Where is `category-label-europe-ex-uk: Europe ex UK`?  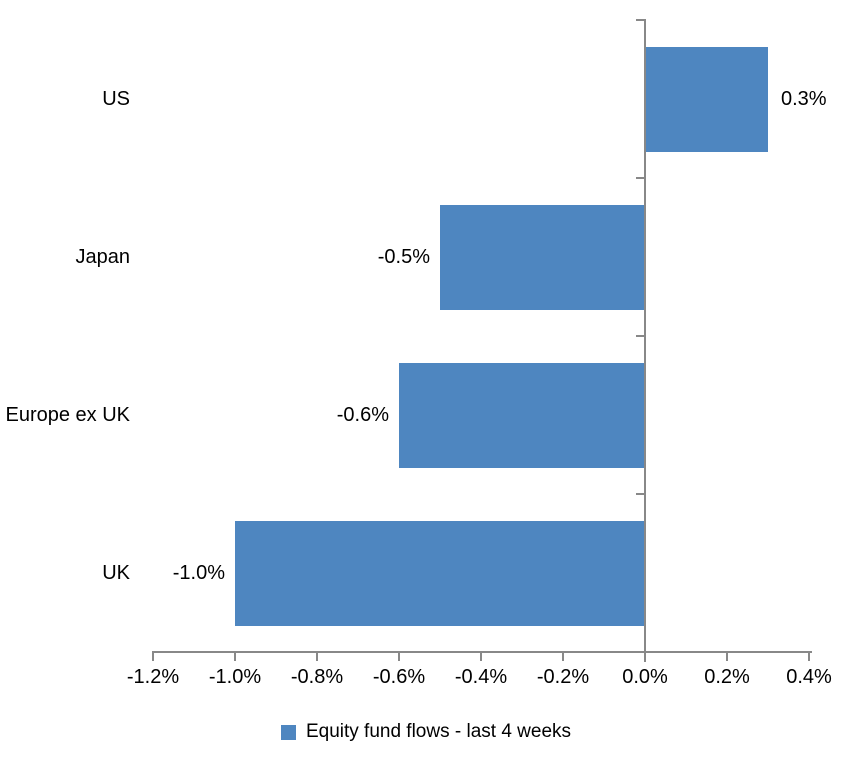
category-label-europe-ex-uk: Europe ex UK is located at coordinates (67, 415).